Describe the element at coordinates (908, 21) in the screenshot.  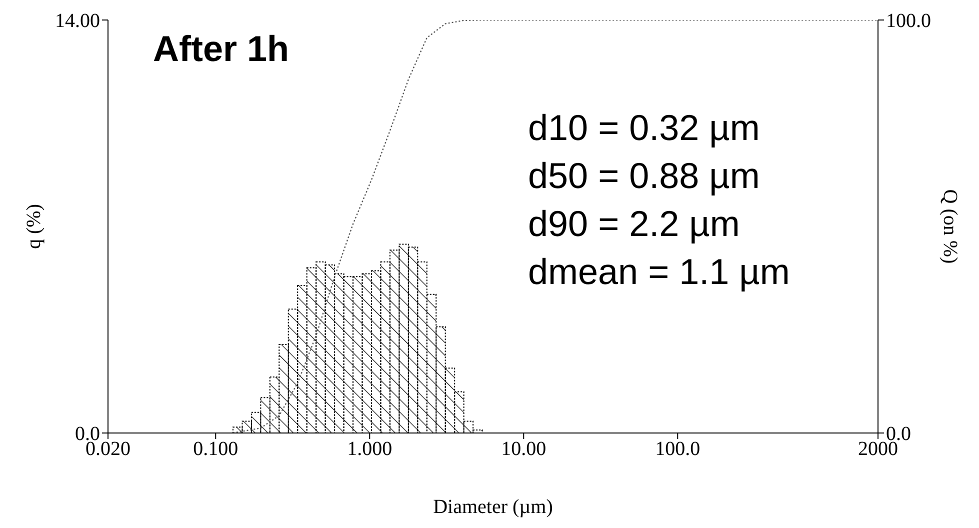
I see `y2-tick-label: 100.0` at that location.